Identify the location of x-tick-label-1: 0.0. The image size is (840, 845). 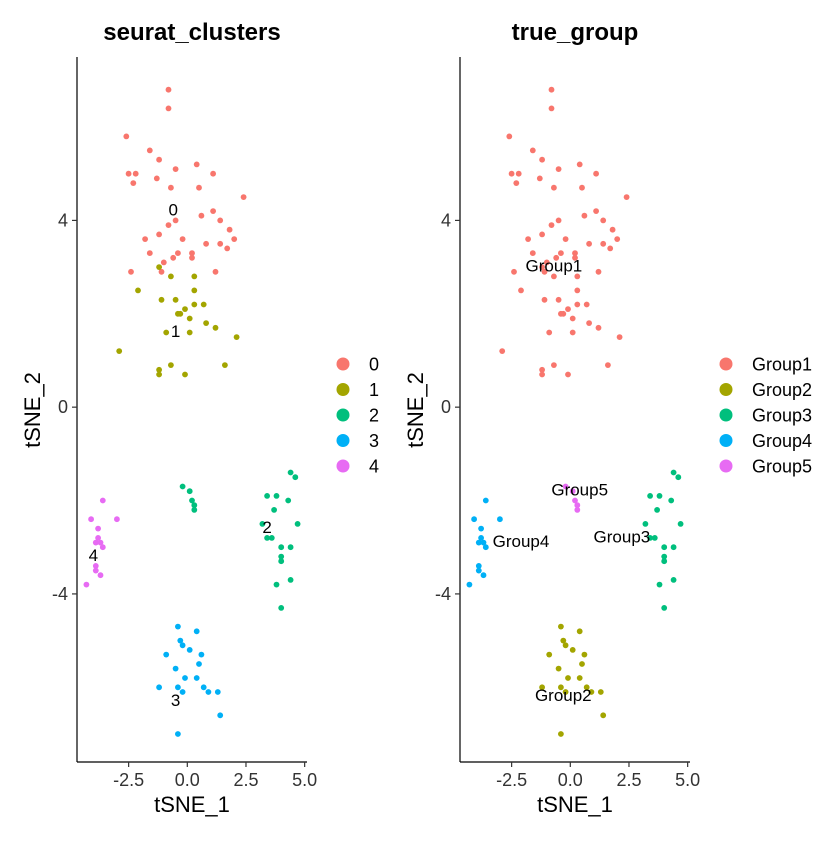
(187, 780).